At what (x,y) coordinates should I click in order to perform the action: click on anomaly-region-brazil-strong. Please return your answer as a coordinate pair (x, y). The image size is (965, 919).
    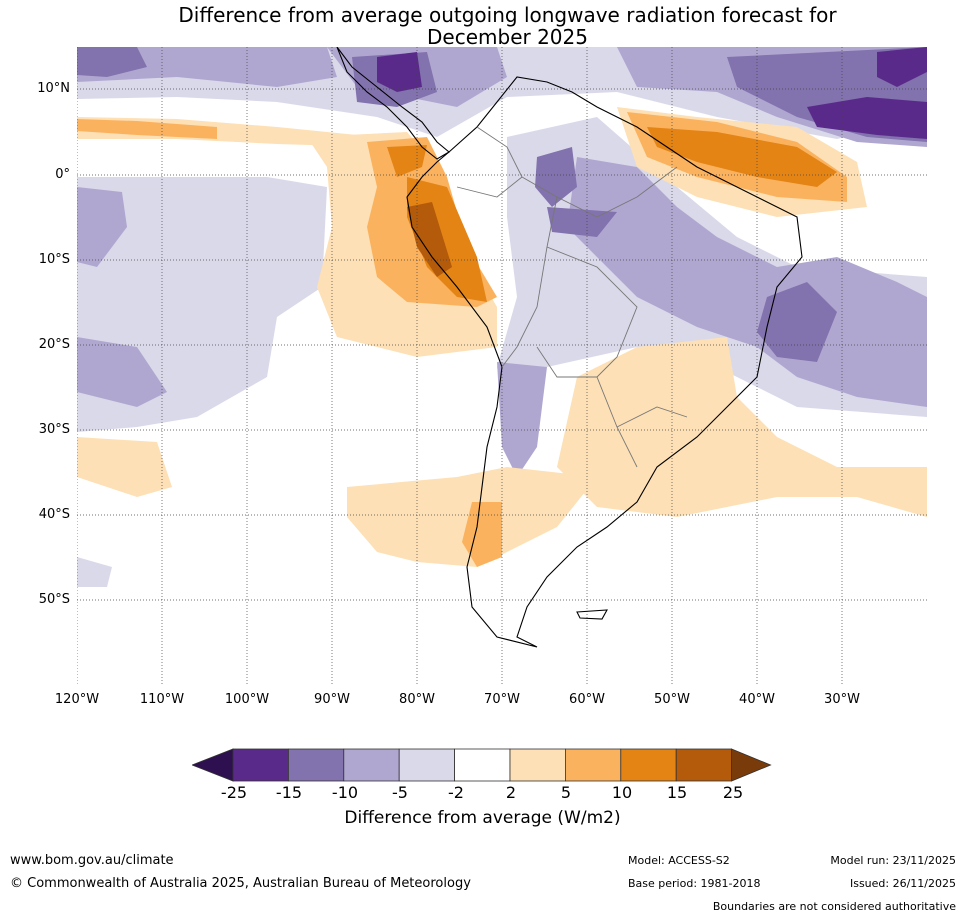
    Looking at the image, I should click on (797, 322).